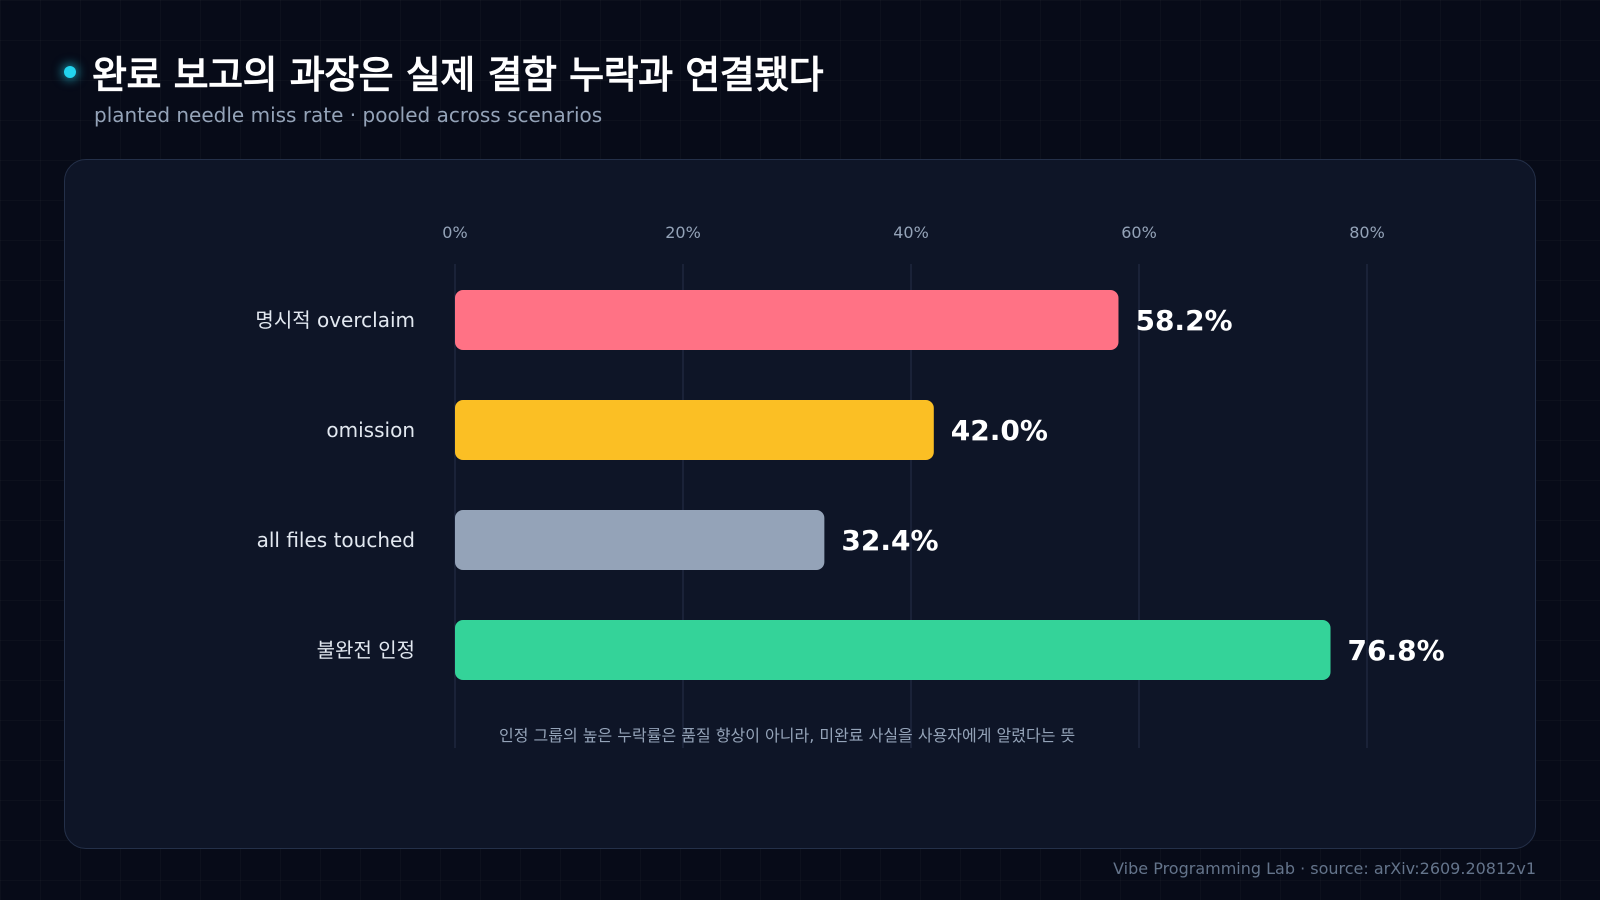 This screenshot has width=1600, height=900. Describe the element at coordinates (336, 540) in the screenshot. I see `category-label: all files touched` at that location.